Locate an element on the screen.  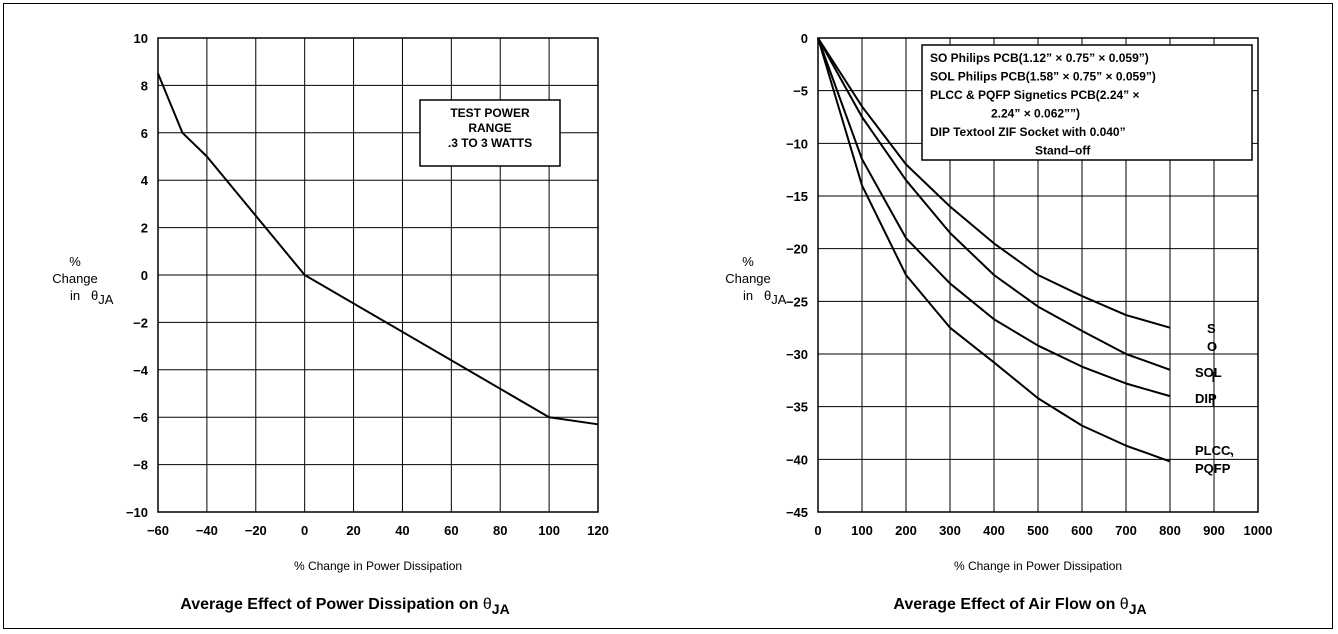
annotation-line: .3 TO 3 WATTS is located at coordinates (490, 143).